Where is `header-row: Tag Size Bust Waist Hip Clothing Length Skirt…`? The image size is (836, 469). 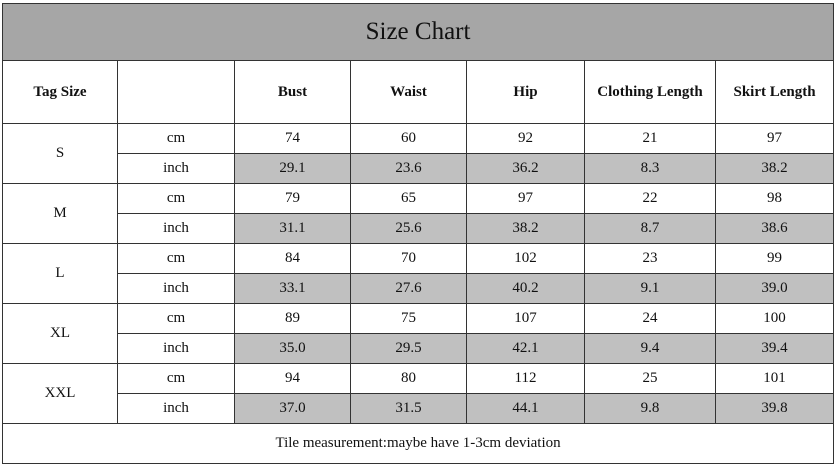 header-row: Tag Size Bust Waist Hip Clothing Length Skirt… is located at coordinates (418, 92).